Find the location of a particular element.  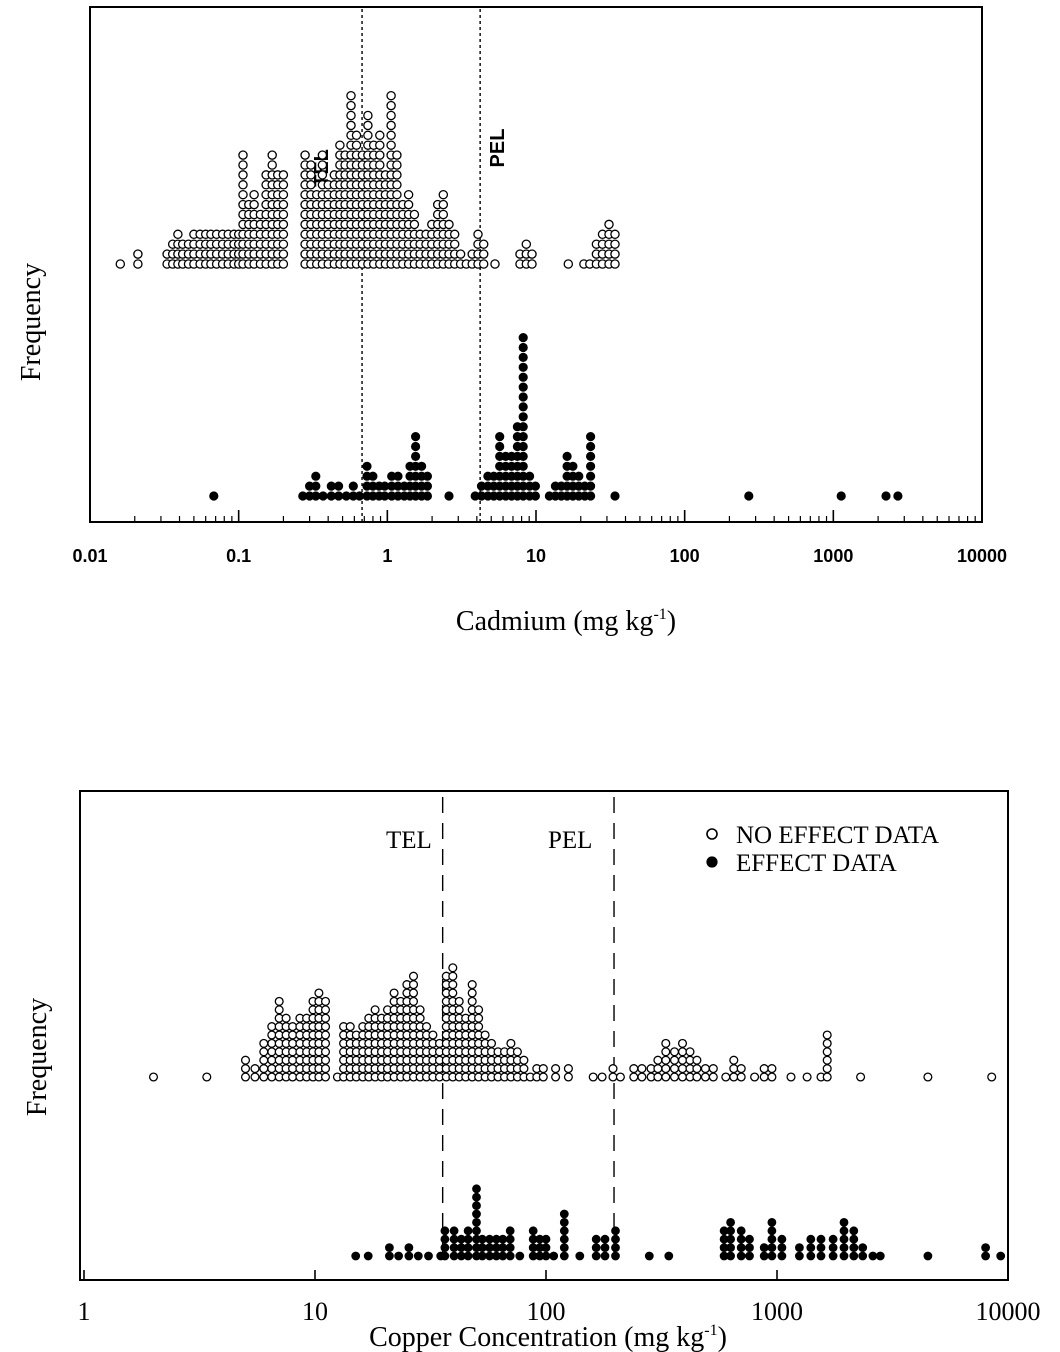

copper-x-tick-label: 1 is located at coordinates (84, 1311).